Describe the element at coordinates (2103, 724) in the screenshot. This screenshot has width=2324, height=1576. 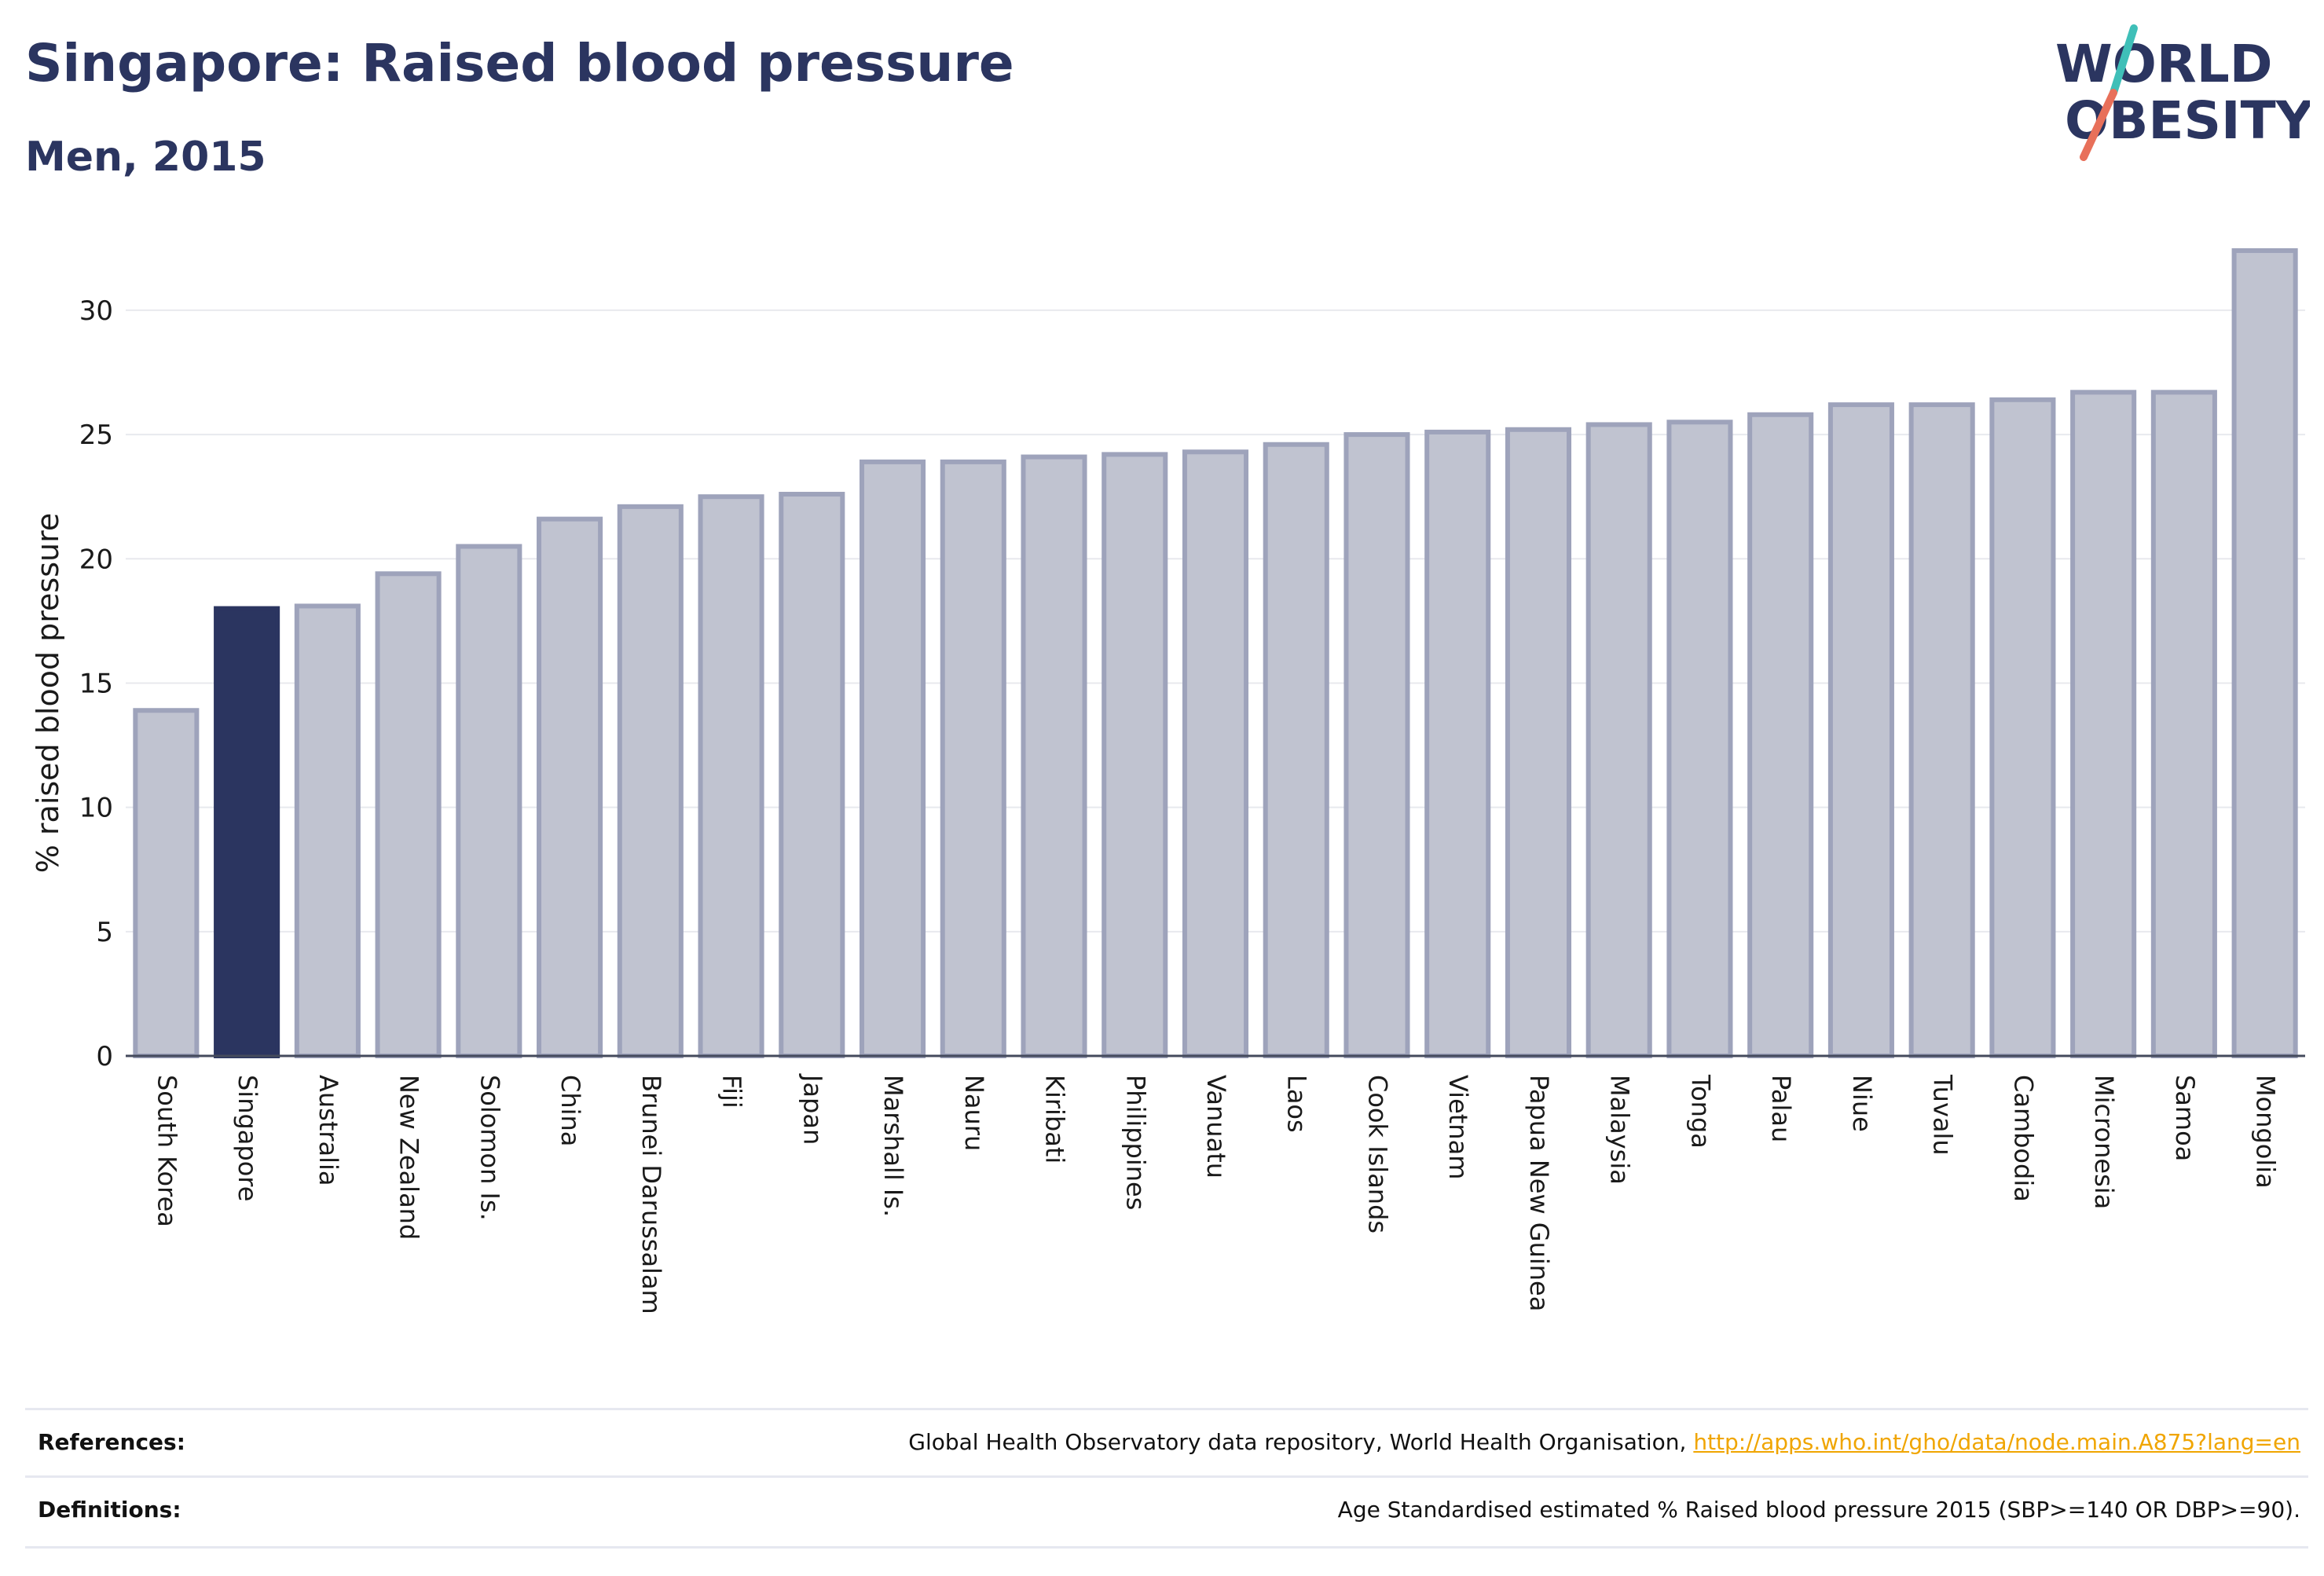
I see `bar-micronesia` at that location.